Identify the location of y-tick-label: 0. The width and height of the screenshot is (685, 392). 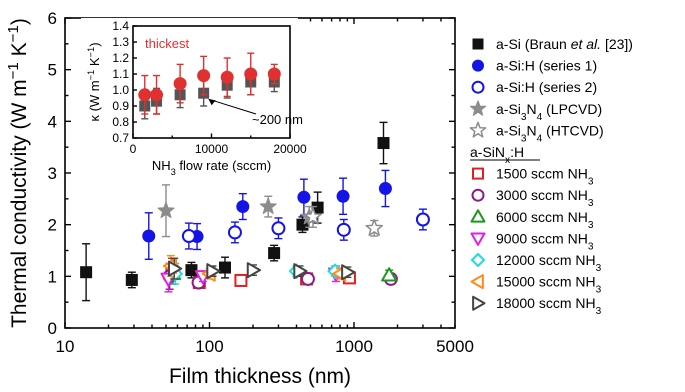
(52, 328).